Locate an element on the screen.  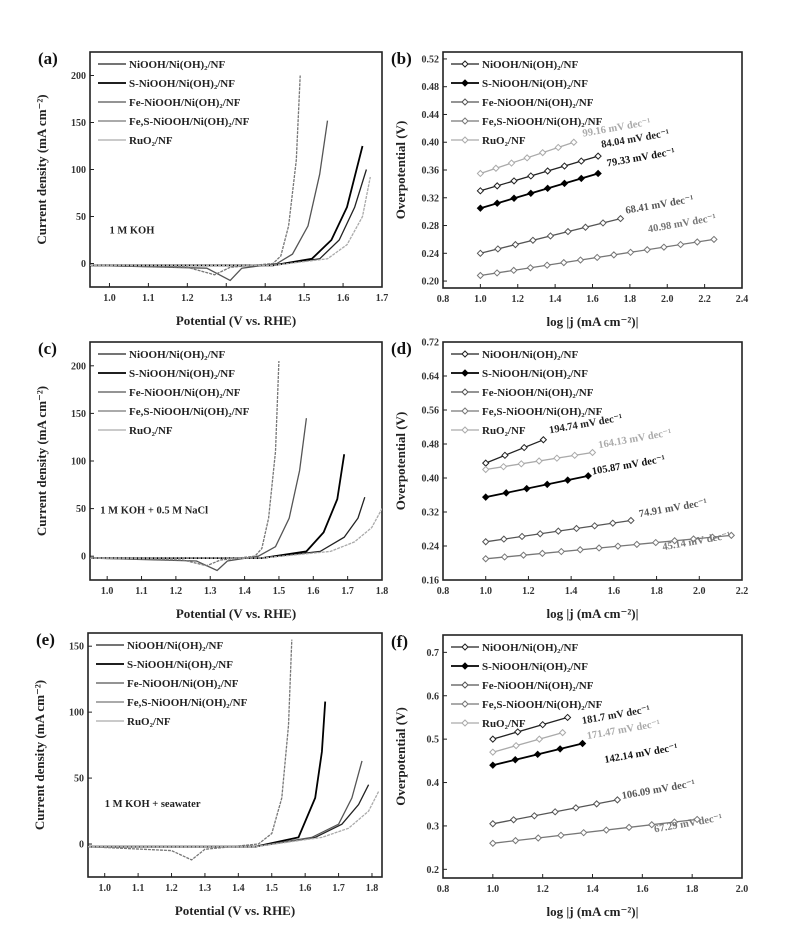
y-tick-label: 0.40 is located at coordinates (431, 143).